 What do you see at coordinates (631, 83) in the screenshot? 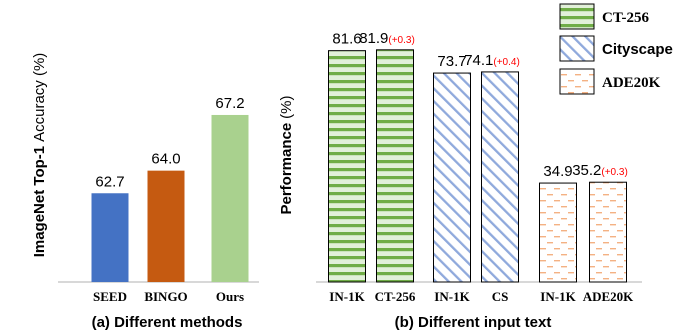
I see `legend-label: ADE20K` at bounding box center [631, 83].